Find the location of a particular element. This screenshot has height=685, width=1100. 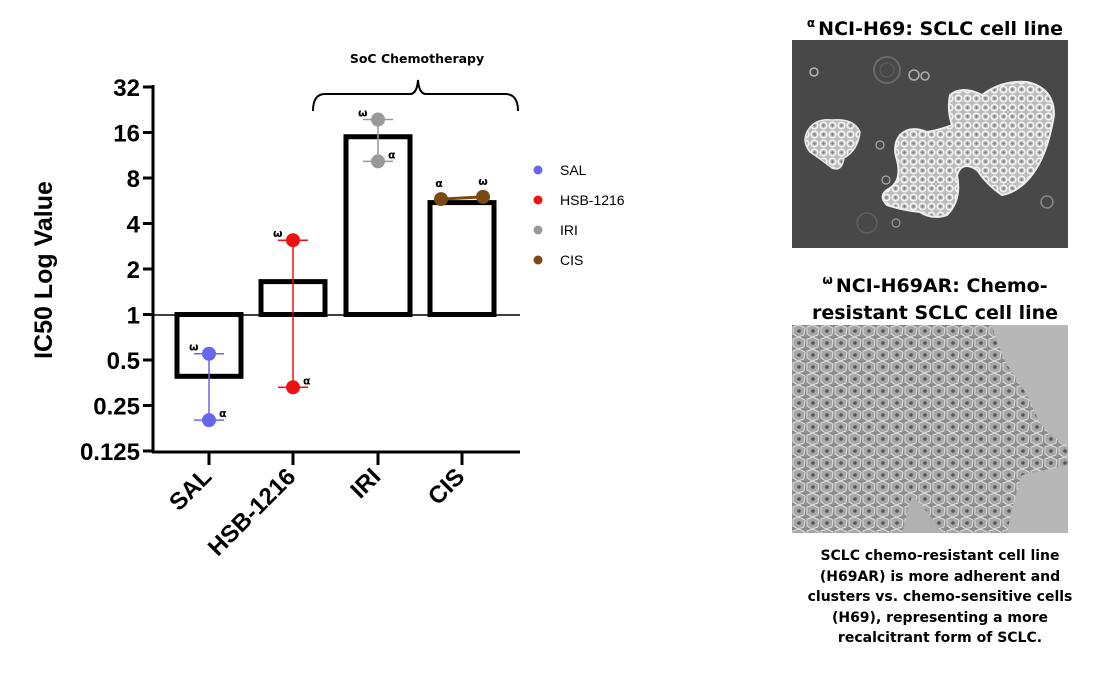

legend-label: IRI is located at coordinates (569, 230).